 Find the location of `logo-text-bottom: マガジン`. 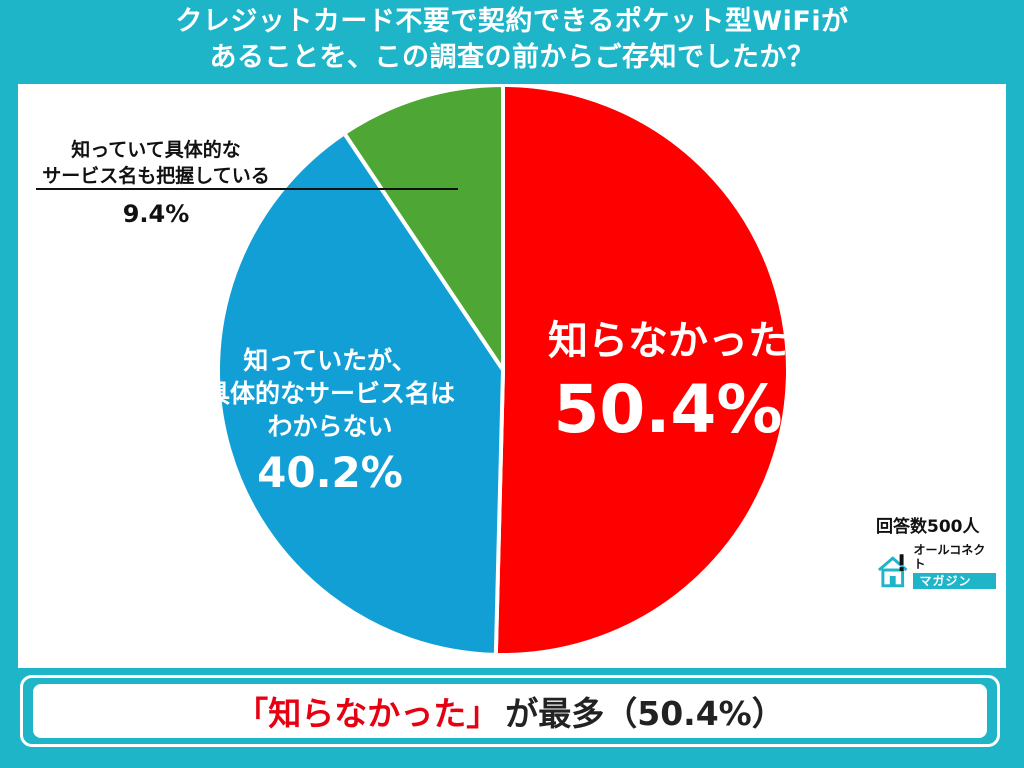

logo-text-bottom: マガジン is located at coordinates (954, 581).